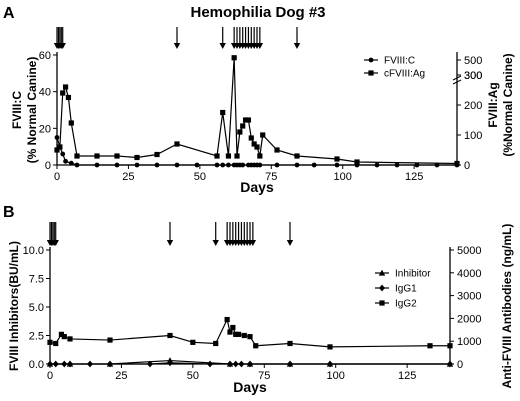 The height and width of the screenshot is (401, 520). What do you see at coordinates (45, 129) in the screenshot?
I see `y-tick-label-left-a: 20` at bounding box center [45, 129].